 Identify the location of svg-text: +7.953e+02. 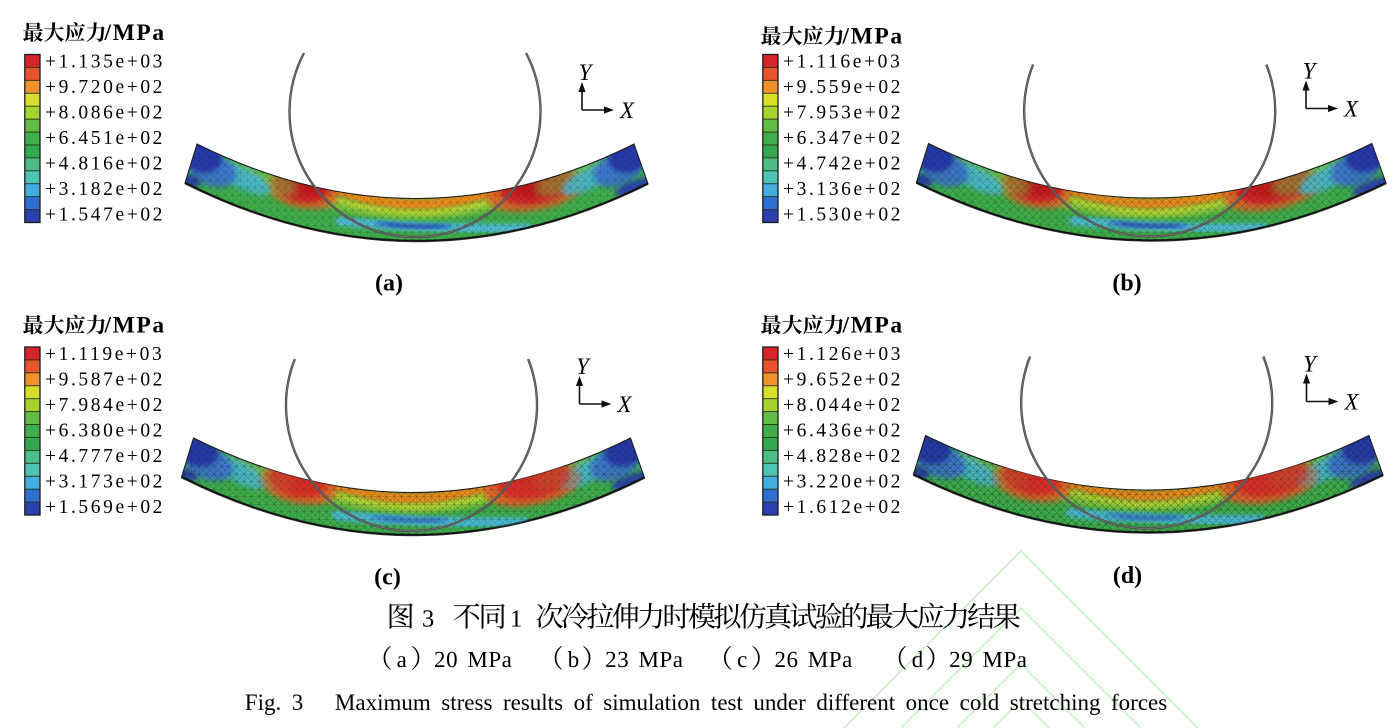
(843, 112).